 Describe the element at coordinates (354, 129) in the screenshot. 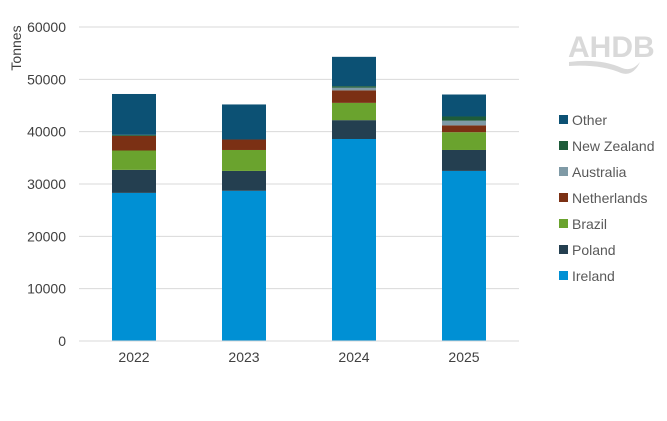

I see `bar-segment-poland-2024` at that location.